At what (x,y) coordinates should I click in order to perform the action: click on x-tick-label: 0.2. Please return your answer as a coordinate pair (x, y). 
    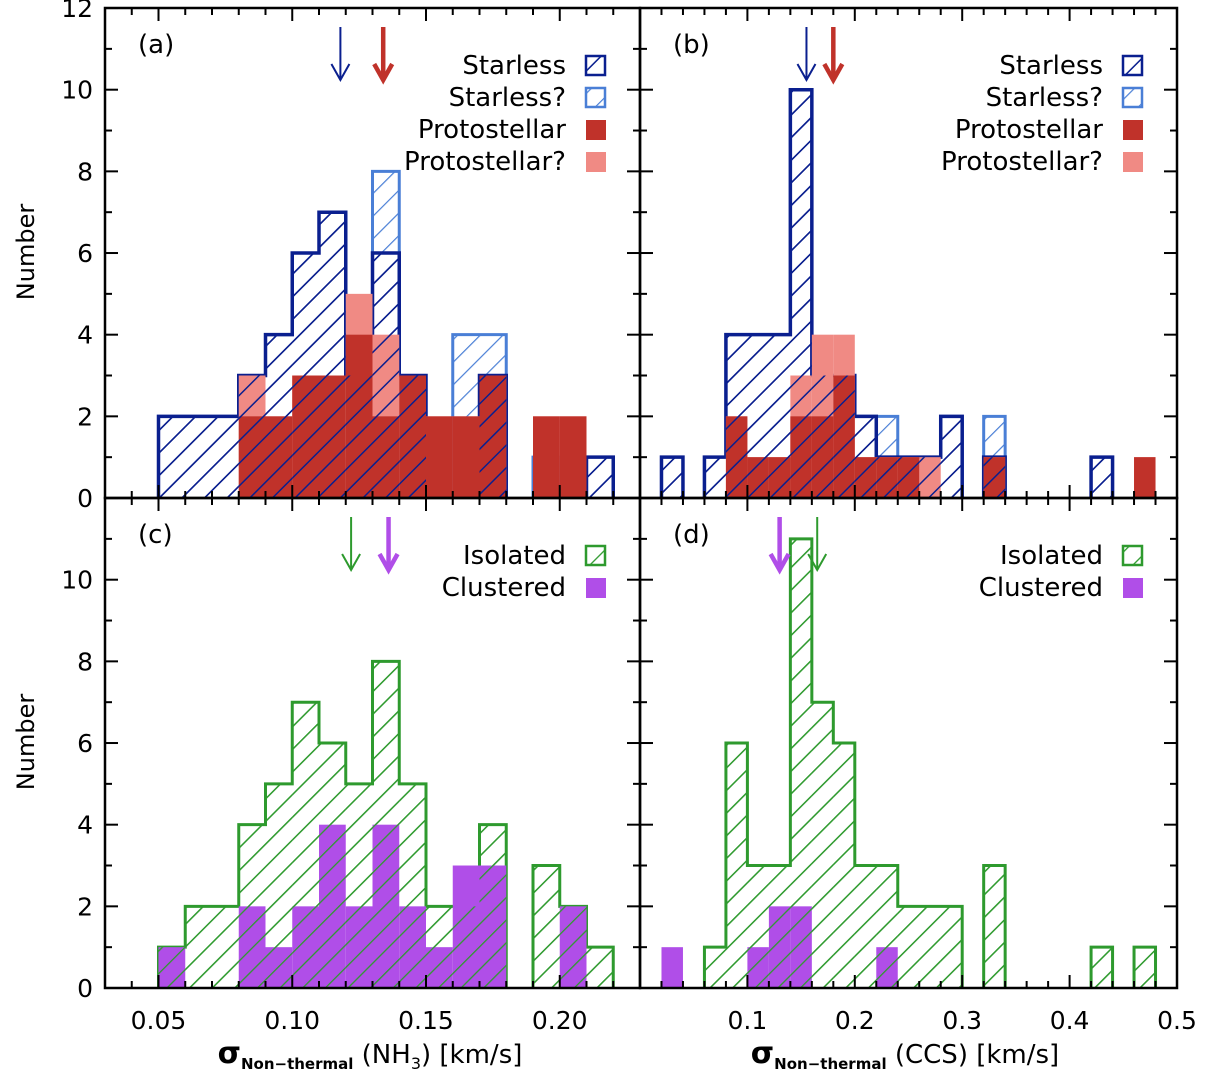
    Looking at the image, I should click on (855, 1020).